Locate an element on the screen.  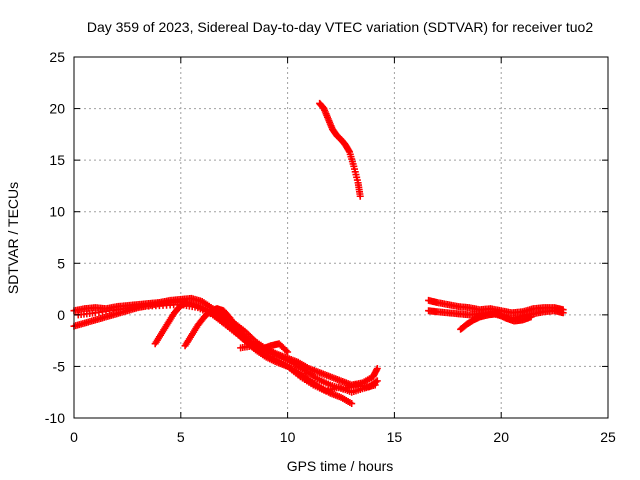
x-tick-label: 25 is located at coordinates (608, 437).